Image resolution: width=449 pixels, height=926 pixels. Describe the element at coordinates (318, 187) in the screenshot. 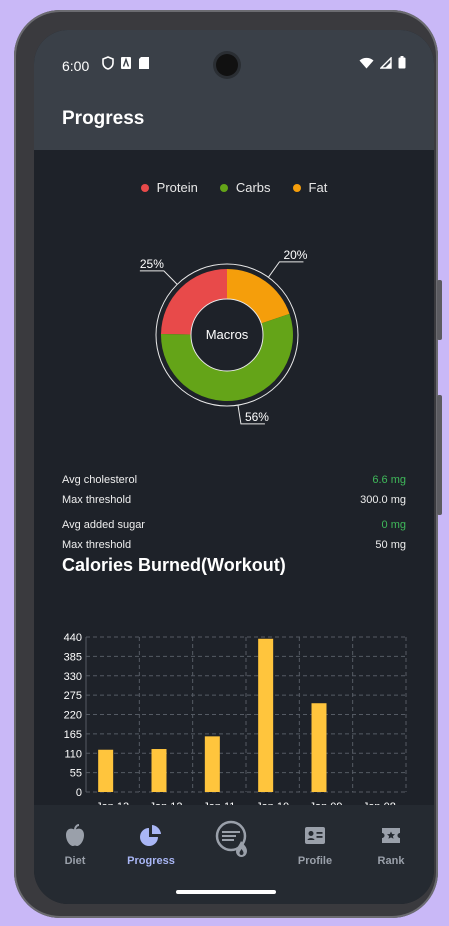

I see `legend-label: Fat` at that location.